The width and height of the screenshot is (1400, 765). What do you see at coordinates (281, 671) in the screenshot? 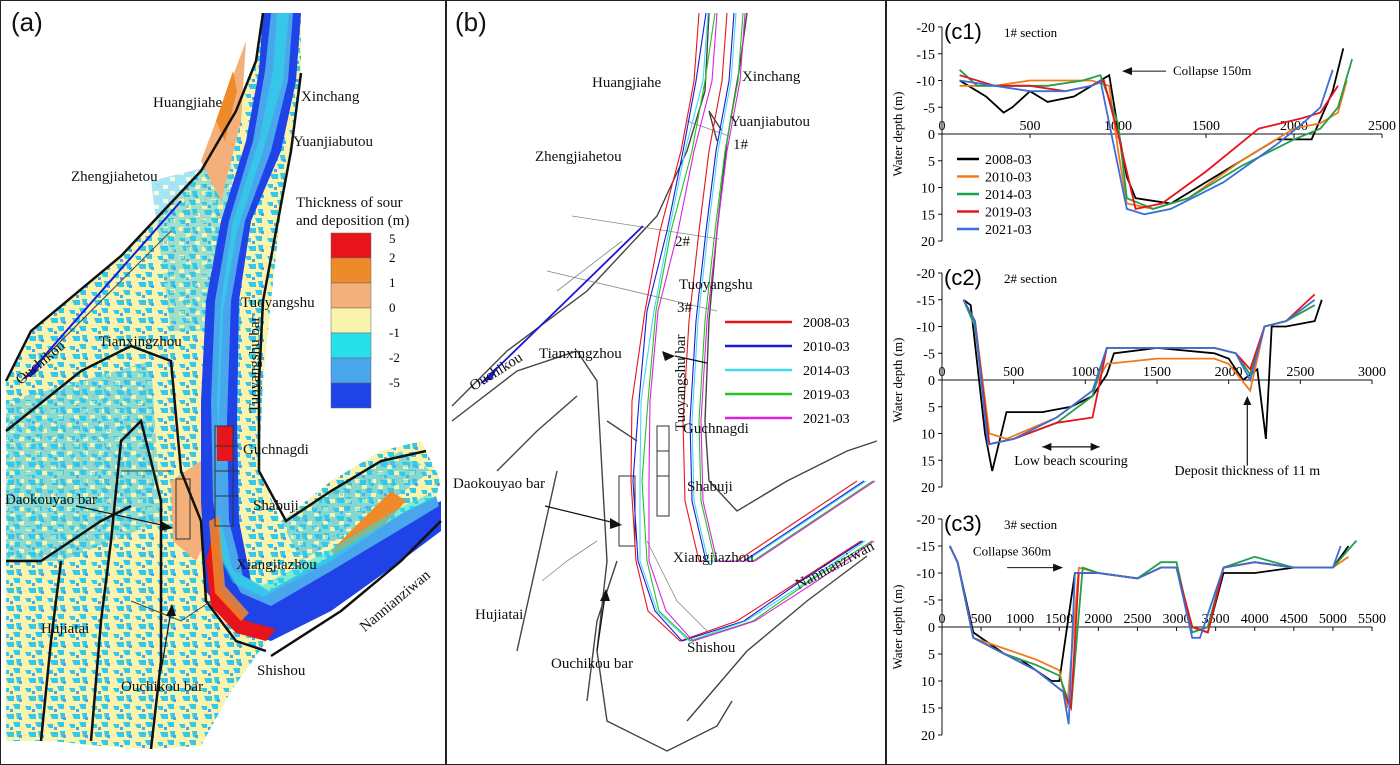
I see `place-label: Shishou` at bounding box center [281, 671].